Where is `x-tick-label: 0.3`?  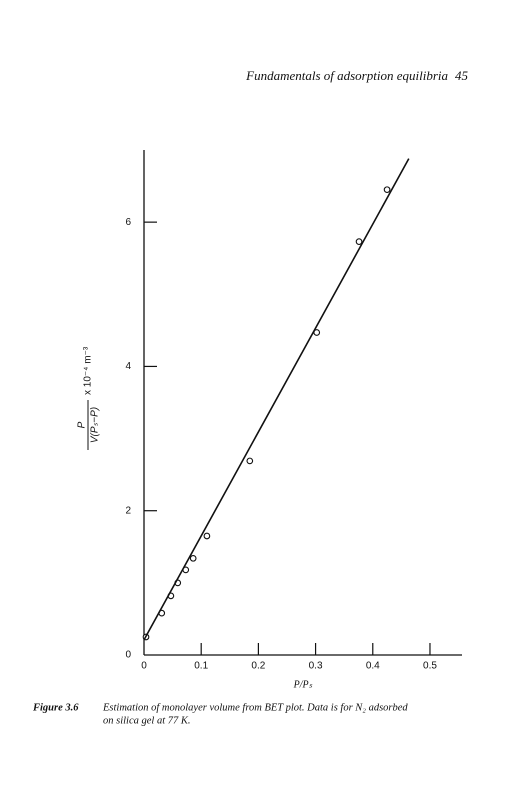
x-tick-label: 0.3 is located at coordinates (316, 666).